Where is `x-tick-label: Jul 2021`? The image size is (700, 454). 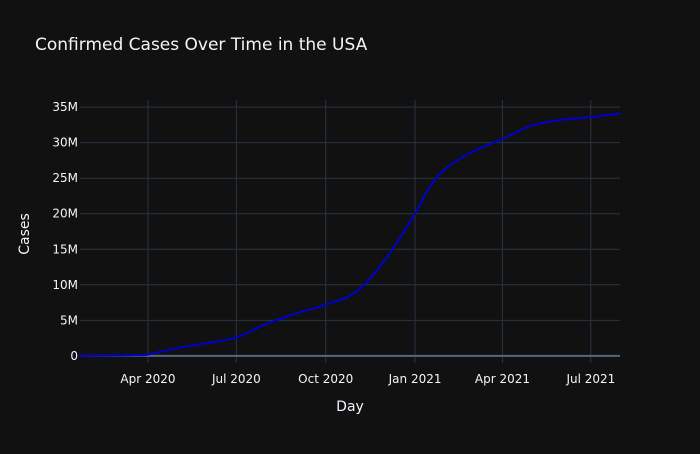
x-tick-label: Jul 2021 is located at coordinates (590, 379).